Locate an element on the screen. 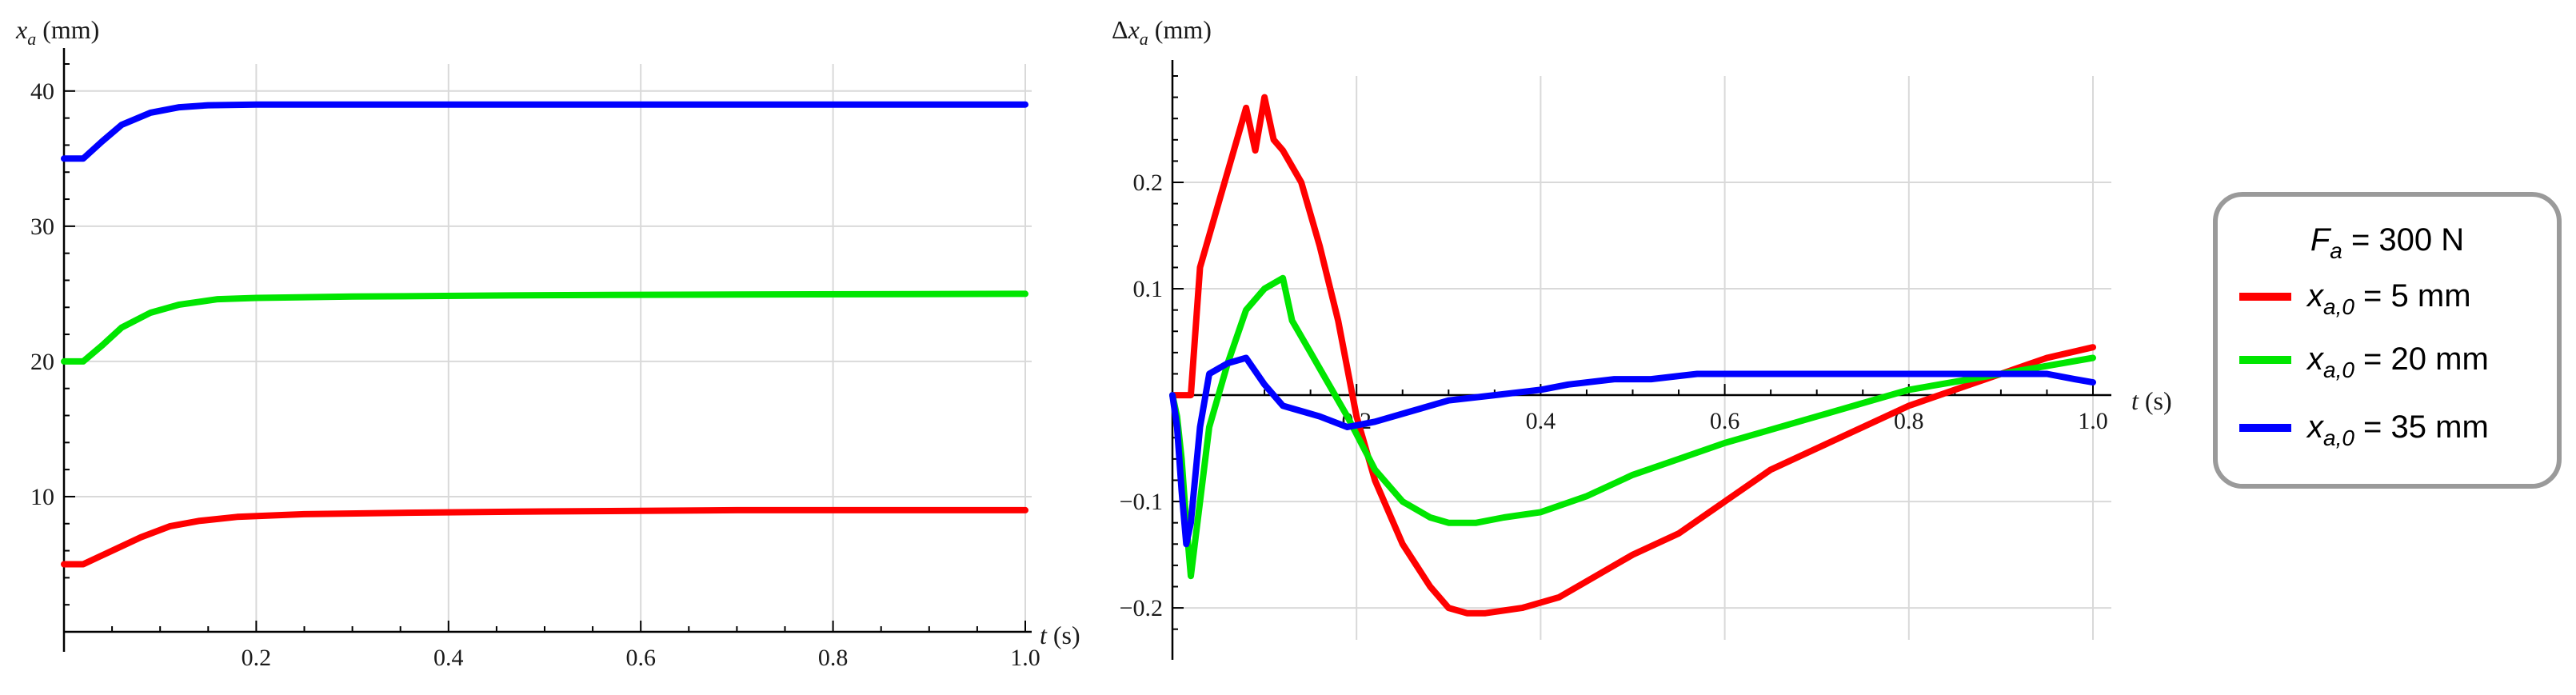 The image size is (2576, 695). legend-title-var: F is located at coordinates (2321, 240).